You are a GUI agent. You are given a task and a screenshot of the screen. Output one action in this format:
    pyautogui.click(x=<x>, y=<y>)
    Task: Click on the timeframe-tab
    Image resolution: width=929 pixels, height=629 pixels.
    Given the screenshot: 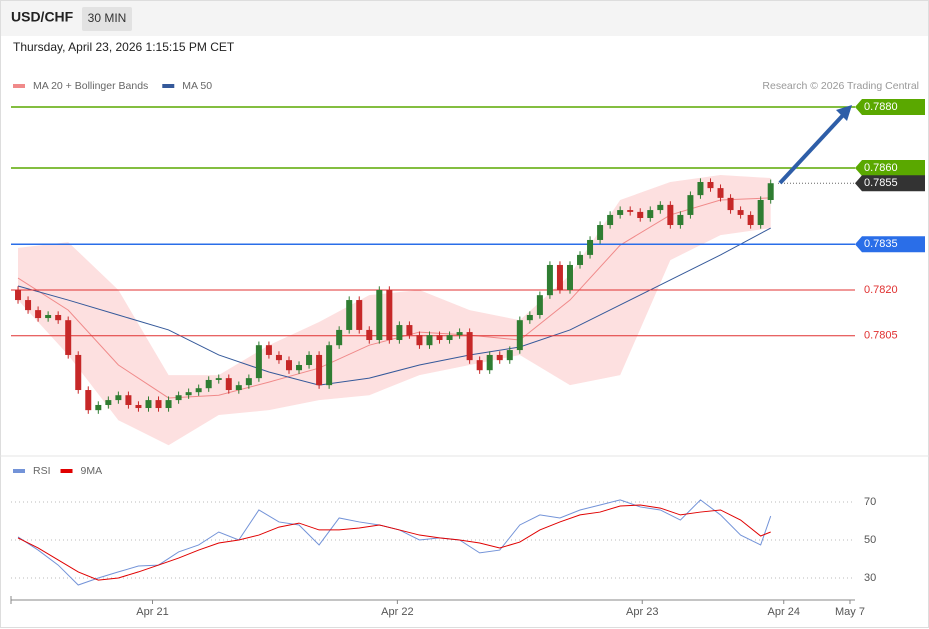 What is the action you would take?
    pyautogui.click(x=107, y=19)
    